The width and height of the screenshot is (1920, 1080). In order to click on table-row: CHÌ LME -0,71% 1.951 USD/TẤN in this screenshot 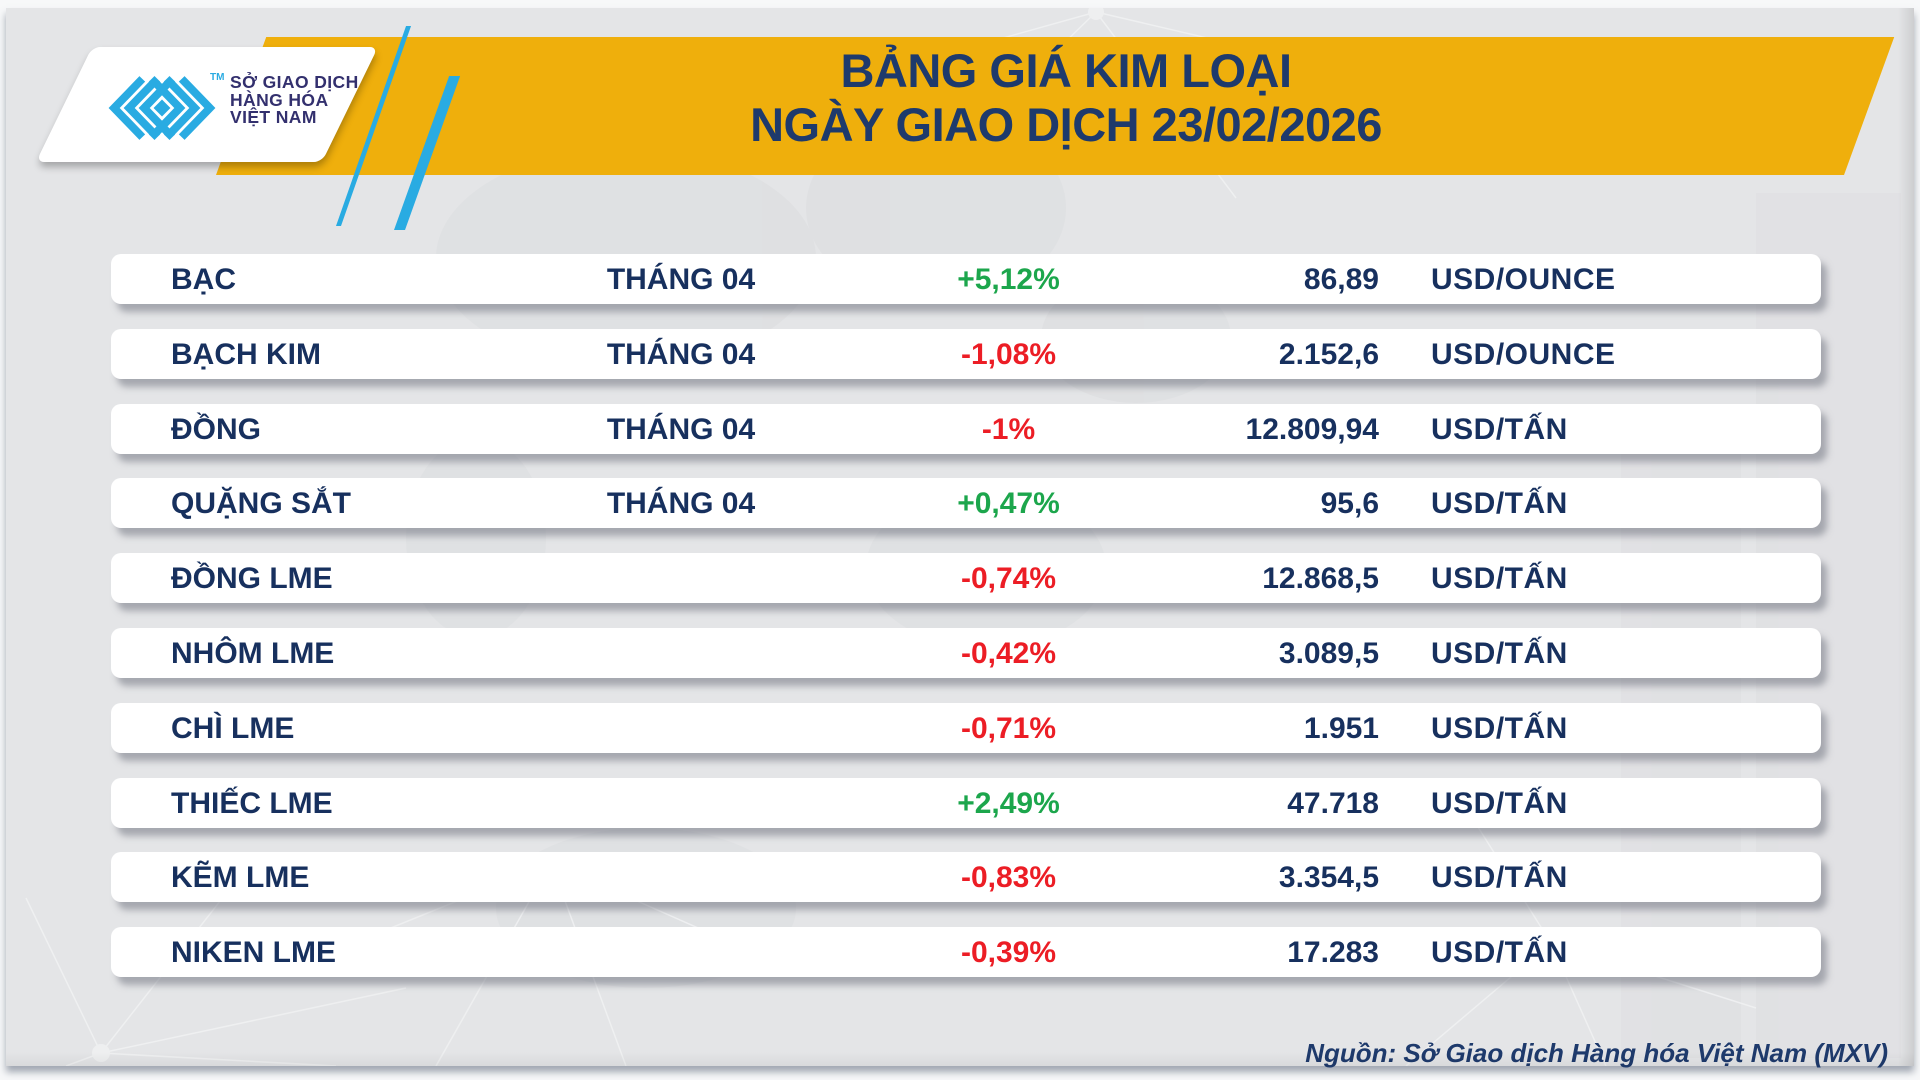, I will do `click(966, 728)`.